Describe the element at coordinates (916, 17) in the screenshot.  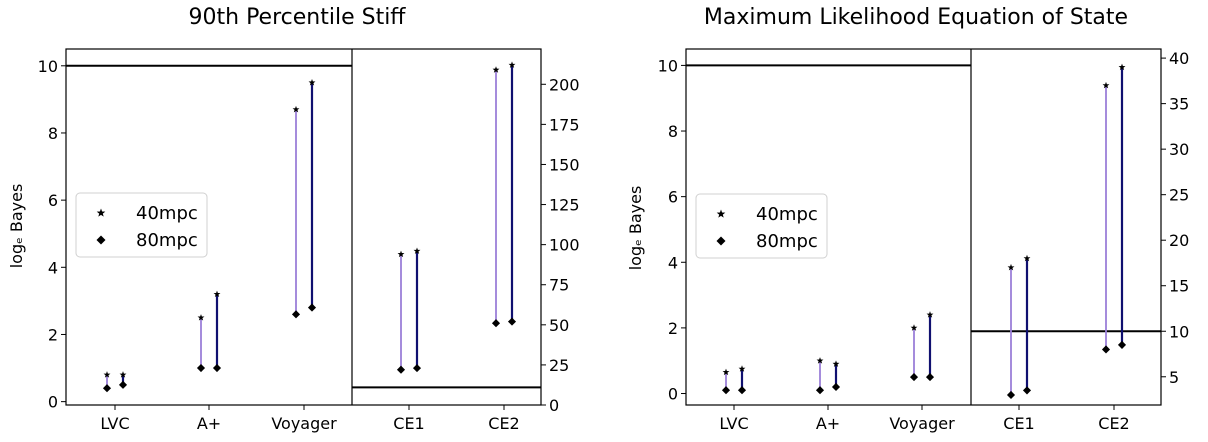
I see `chart-title: Maximum Likelihood Equation of State` at that location.